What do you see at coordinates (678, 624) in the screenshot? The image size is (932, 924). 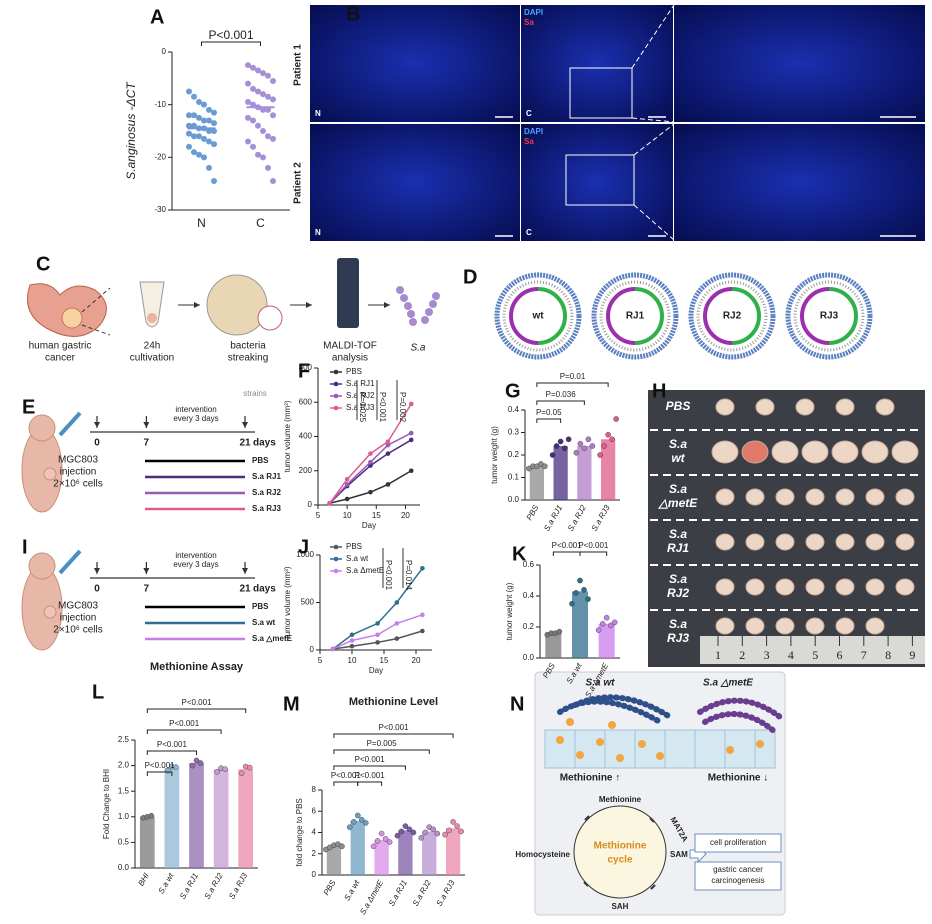 I see `row-label: S.a` at bounding box center [678, 624].